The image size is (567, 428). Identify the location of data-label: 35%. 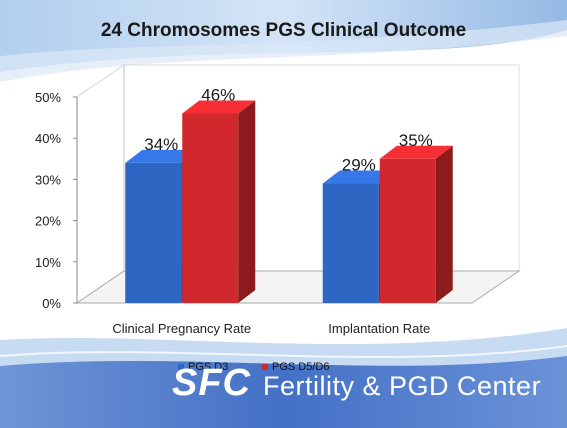
(416, 140).